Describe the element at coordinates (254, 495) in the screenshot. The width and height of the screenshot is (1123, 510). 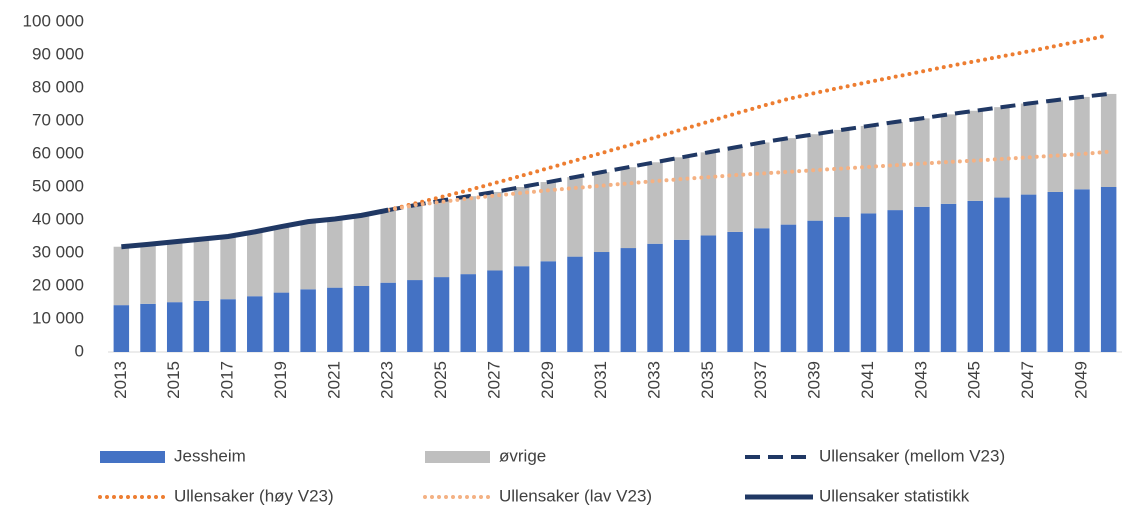
I see `legend-label: Ullensaker (høy V23)` at that location.